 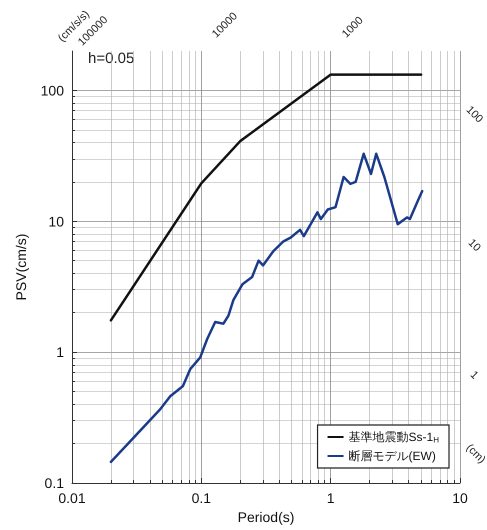 I want to click on text: 10, so click(x=474, y=245).